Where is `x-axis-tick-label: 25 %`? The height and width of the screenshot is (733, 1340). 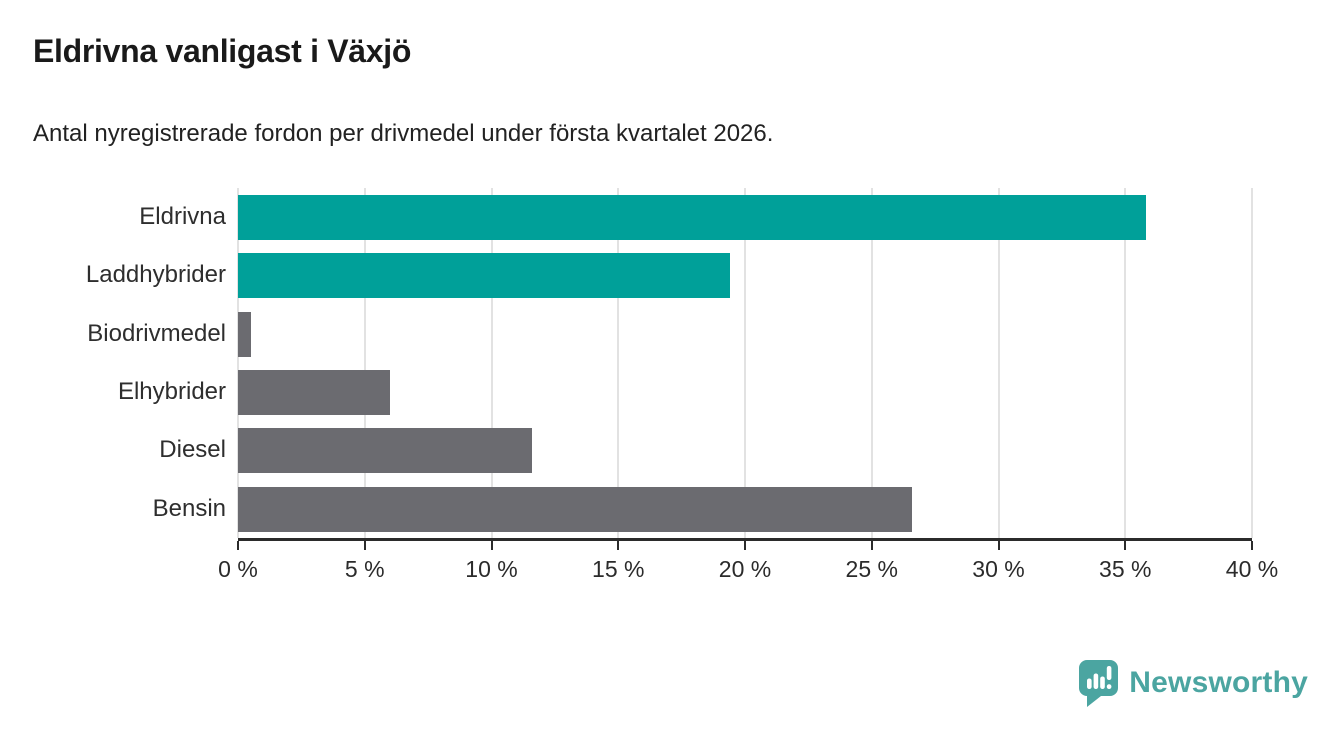
x-axis-tick-label: 25 % is located at coordinates (871, 569).